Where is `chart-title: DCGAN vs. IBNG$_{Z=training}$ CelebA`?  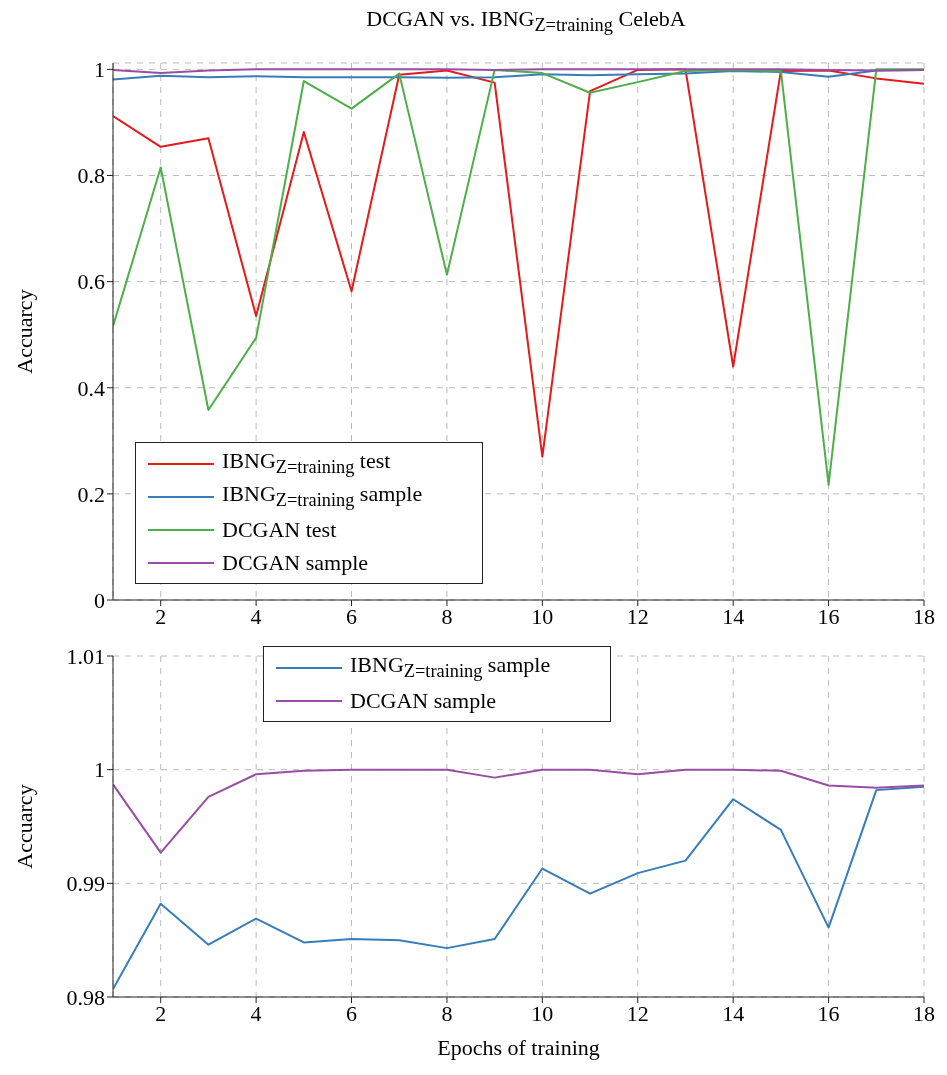
chart-title: DCGAN vs. IBNG$_{Z=training}$ CelebA is located at coordinates (526, 22).